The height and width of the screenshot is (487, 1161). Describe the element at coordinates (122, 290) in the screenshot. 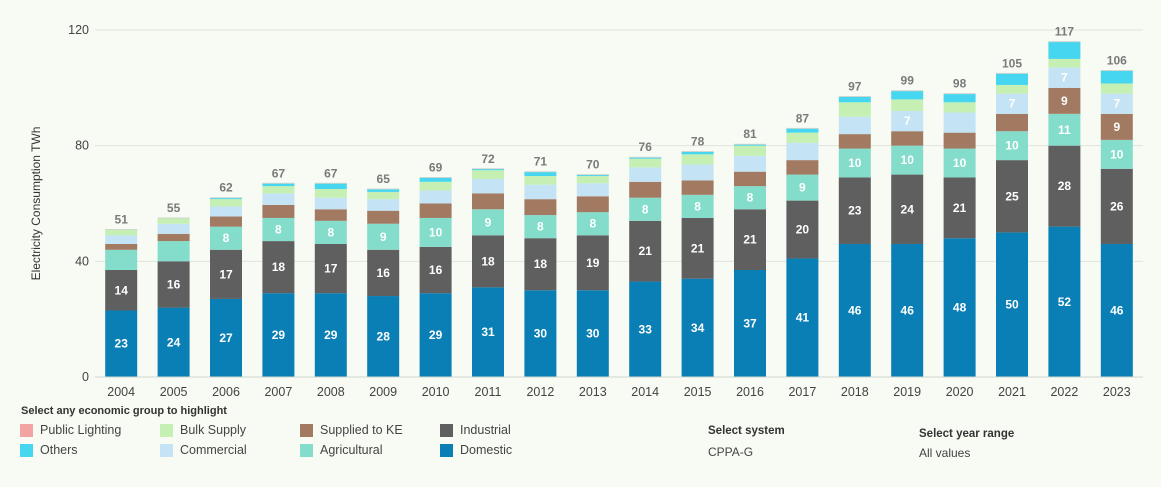

I see `data-label: 14` at that location.